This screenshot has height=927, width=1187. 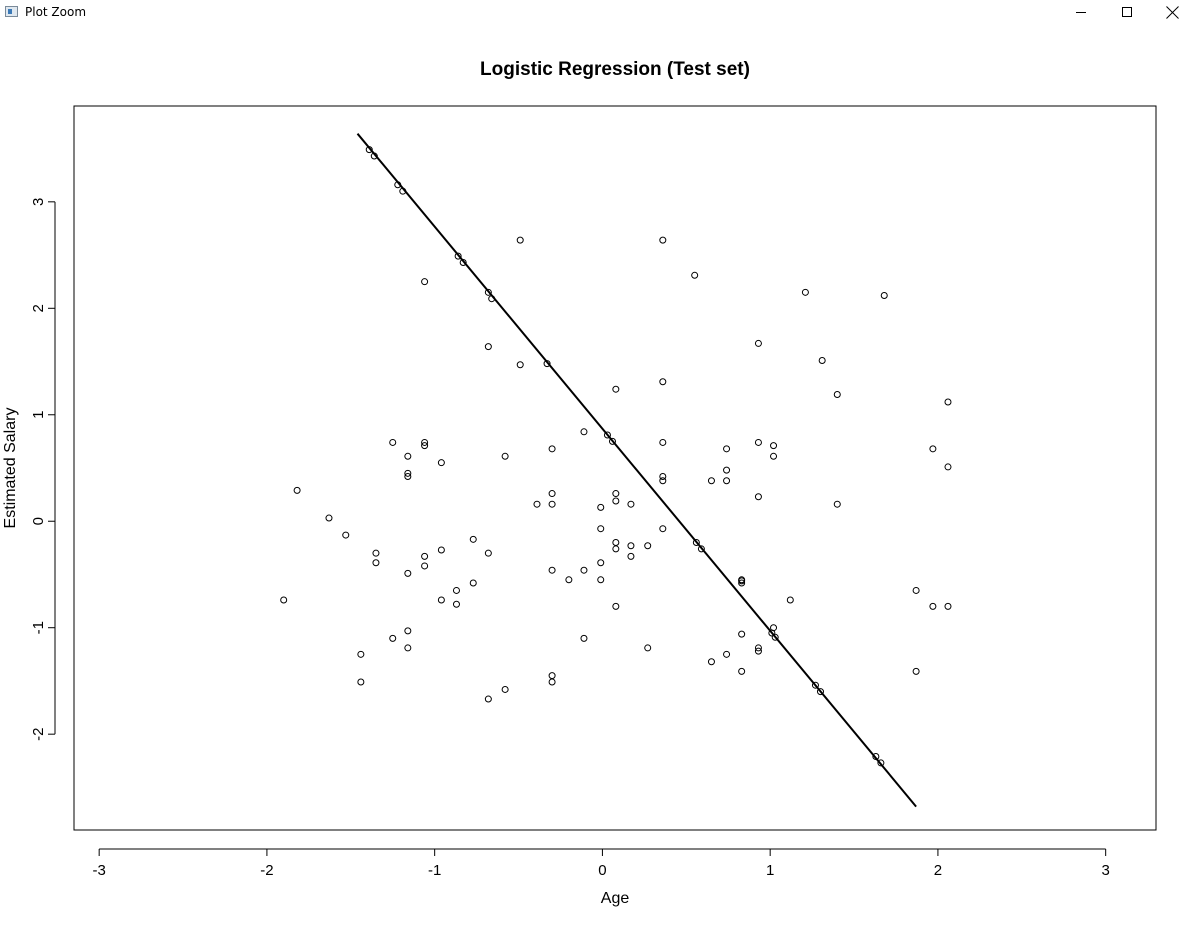 I want to click on x-tick-label: -2, so click(x=266, y=870).